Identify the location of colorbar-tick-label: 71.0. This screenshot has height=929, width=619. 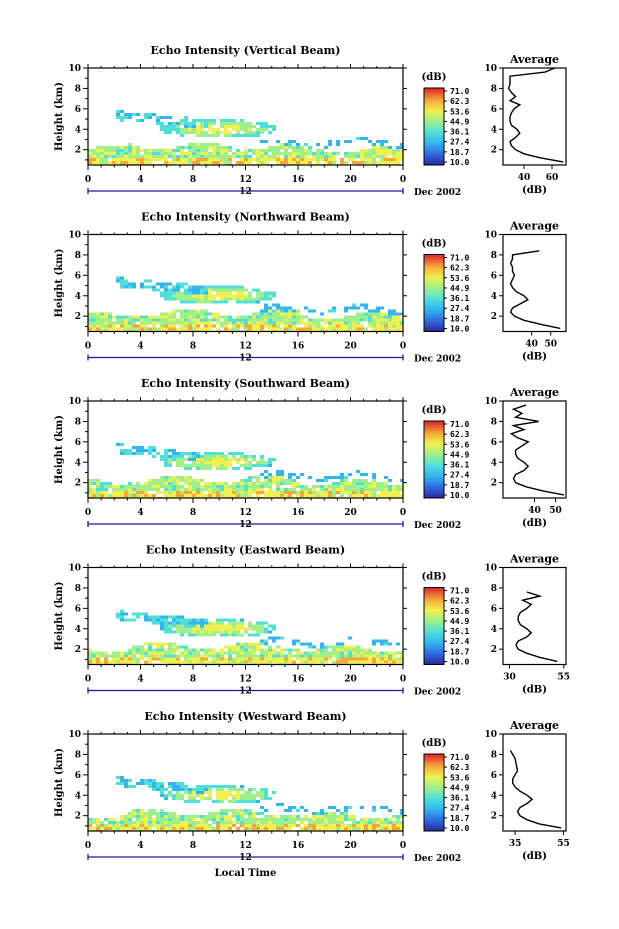
(459, 591).